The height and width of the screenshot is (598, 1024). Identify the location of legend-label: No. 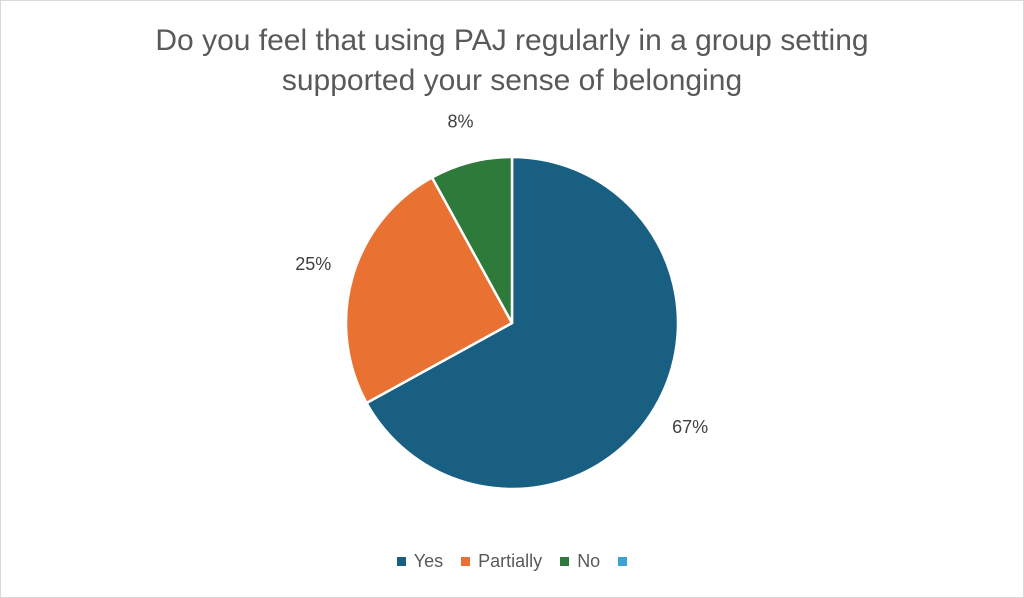
(589, 561).